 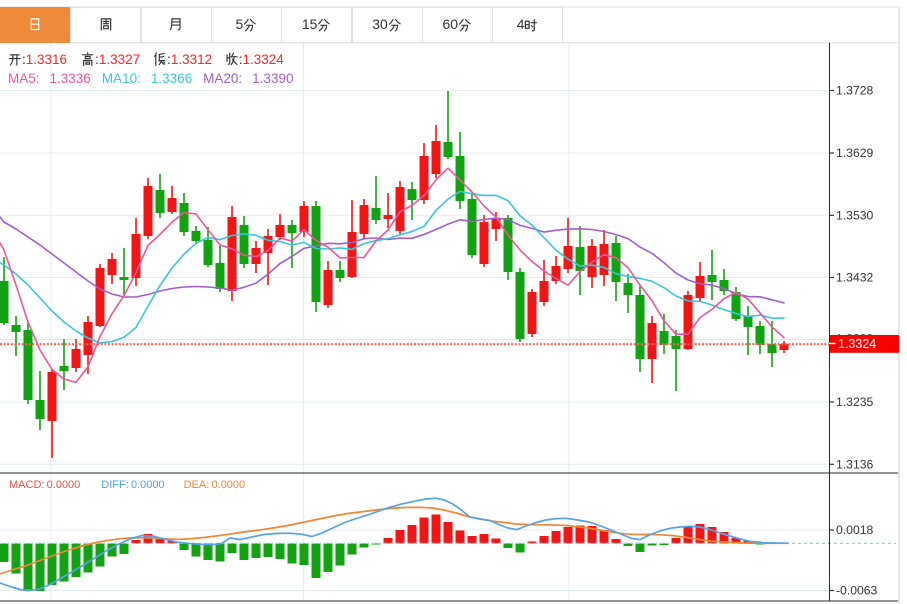 What do you see at coordinates (854, 216) in the screenshot?
I see `svg-text: 1.3530` at bounding box center [854, 216].